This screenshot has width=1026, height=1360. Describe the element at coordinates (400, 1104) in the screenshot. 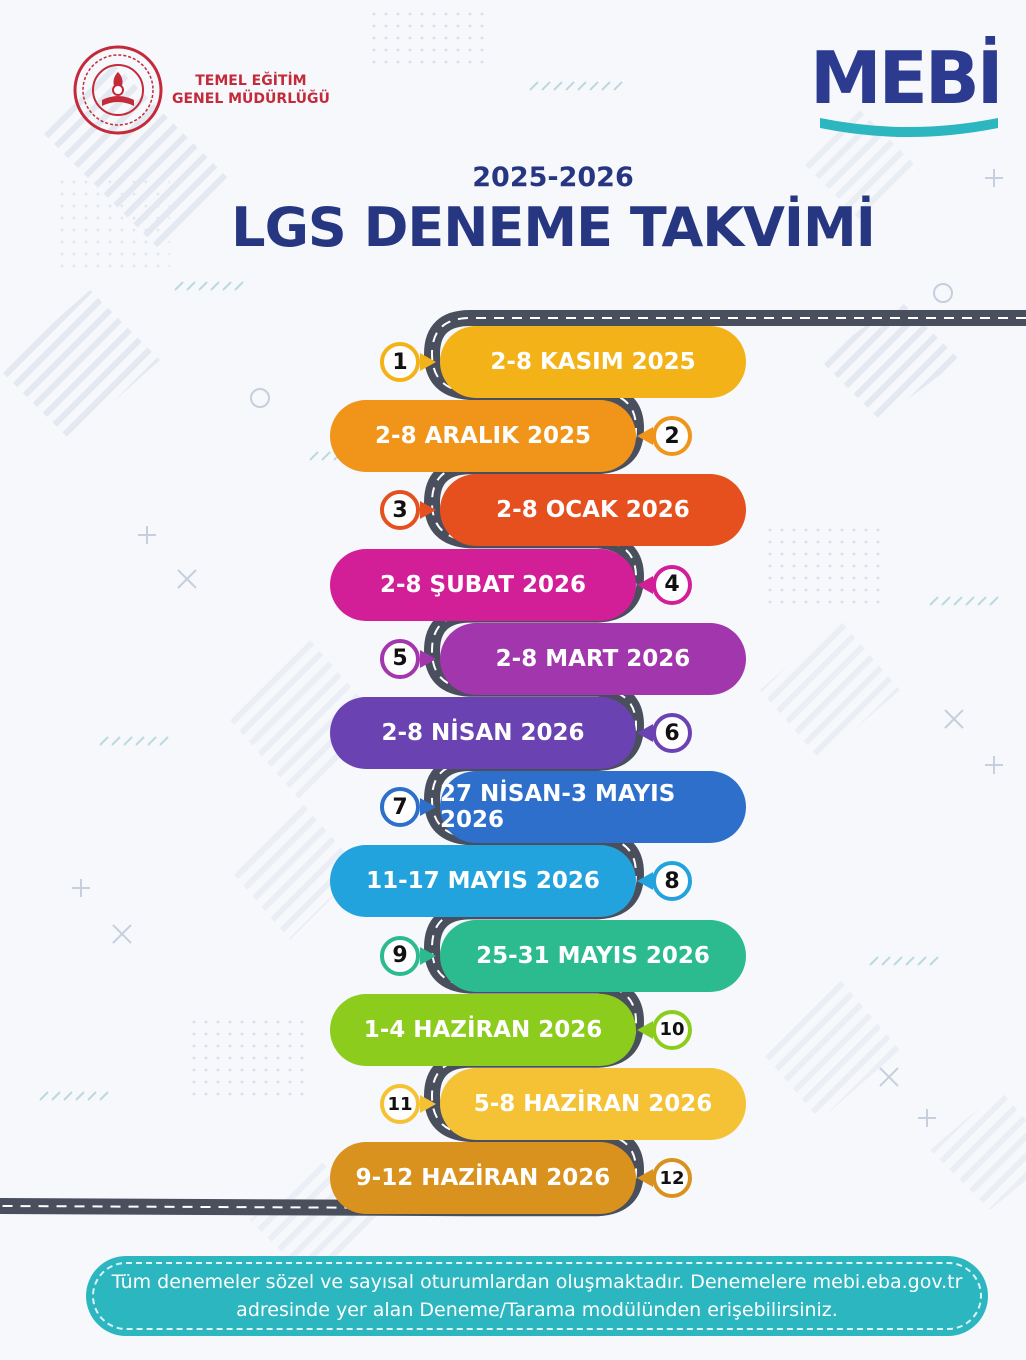

I see `exam-number-marker: 11` at that location.